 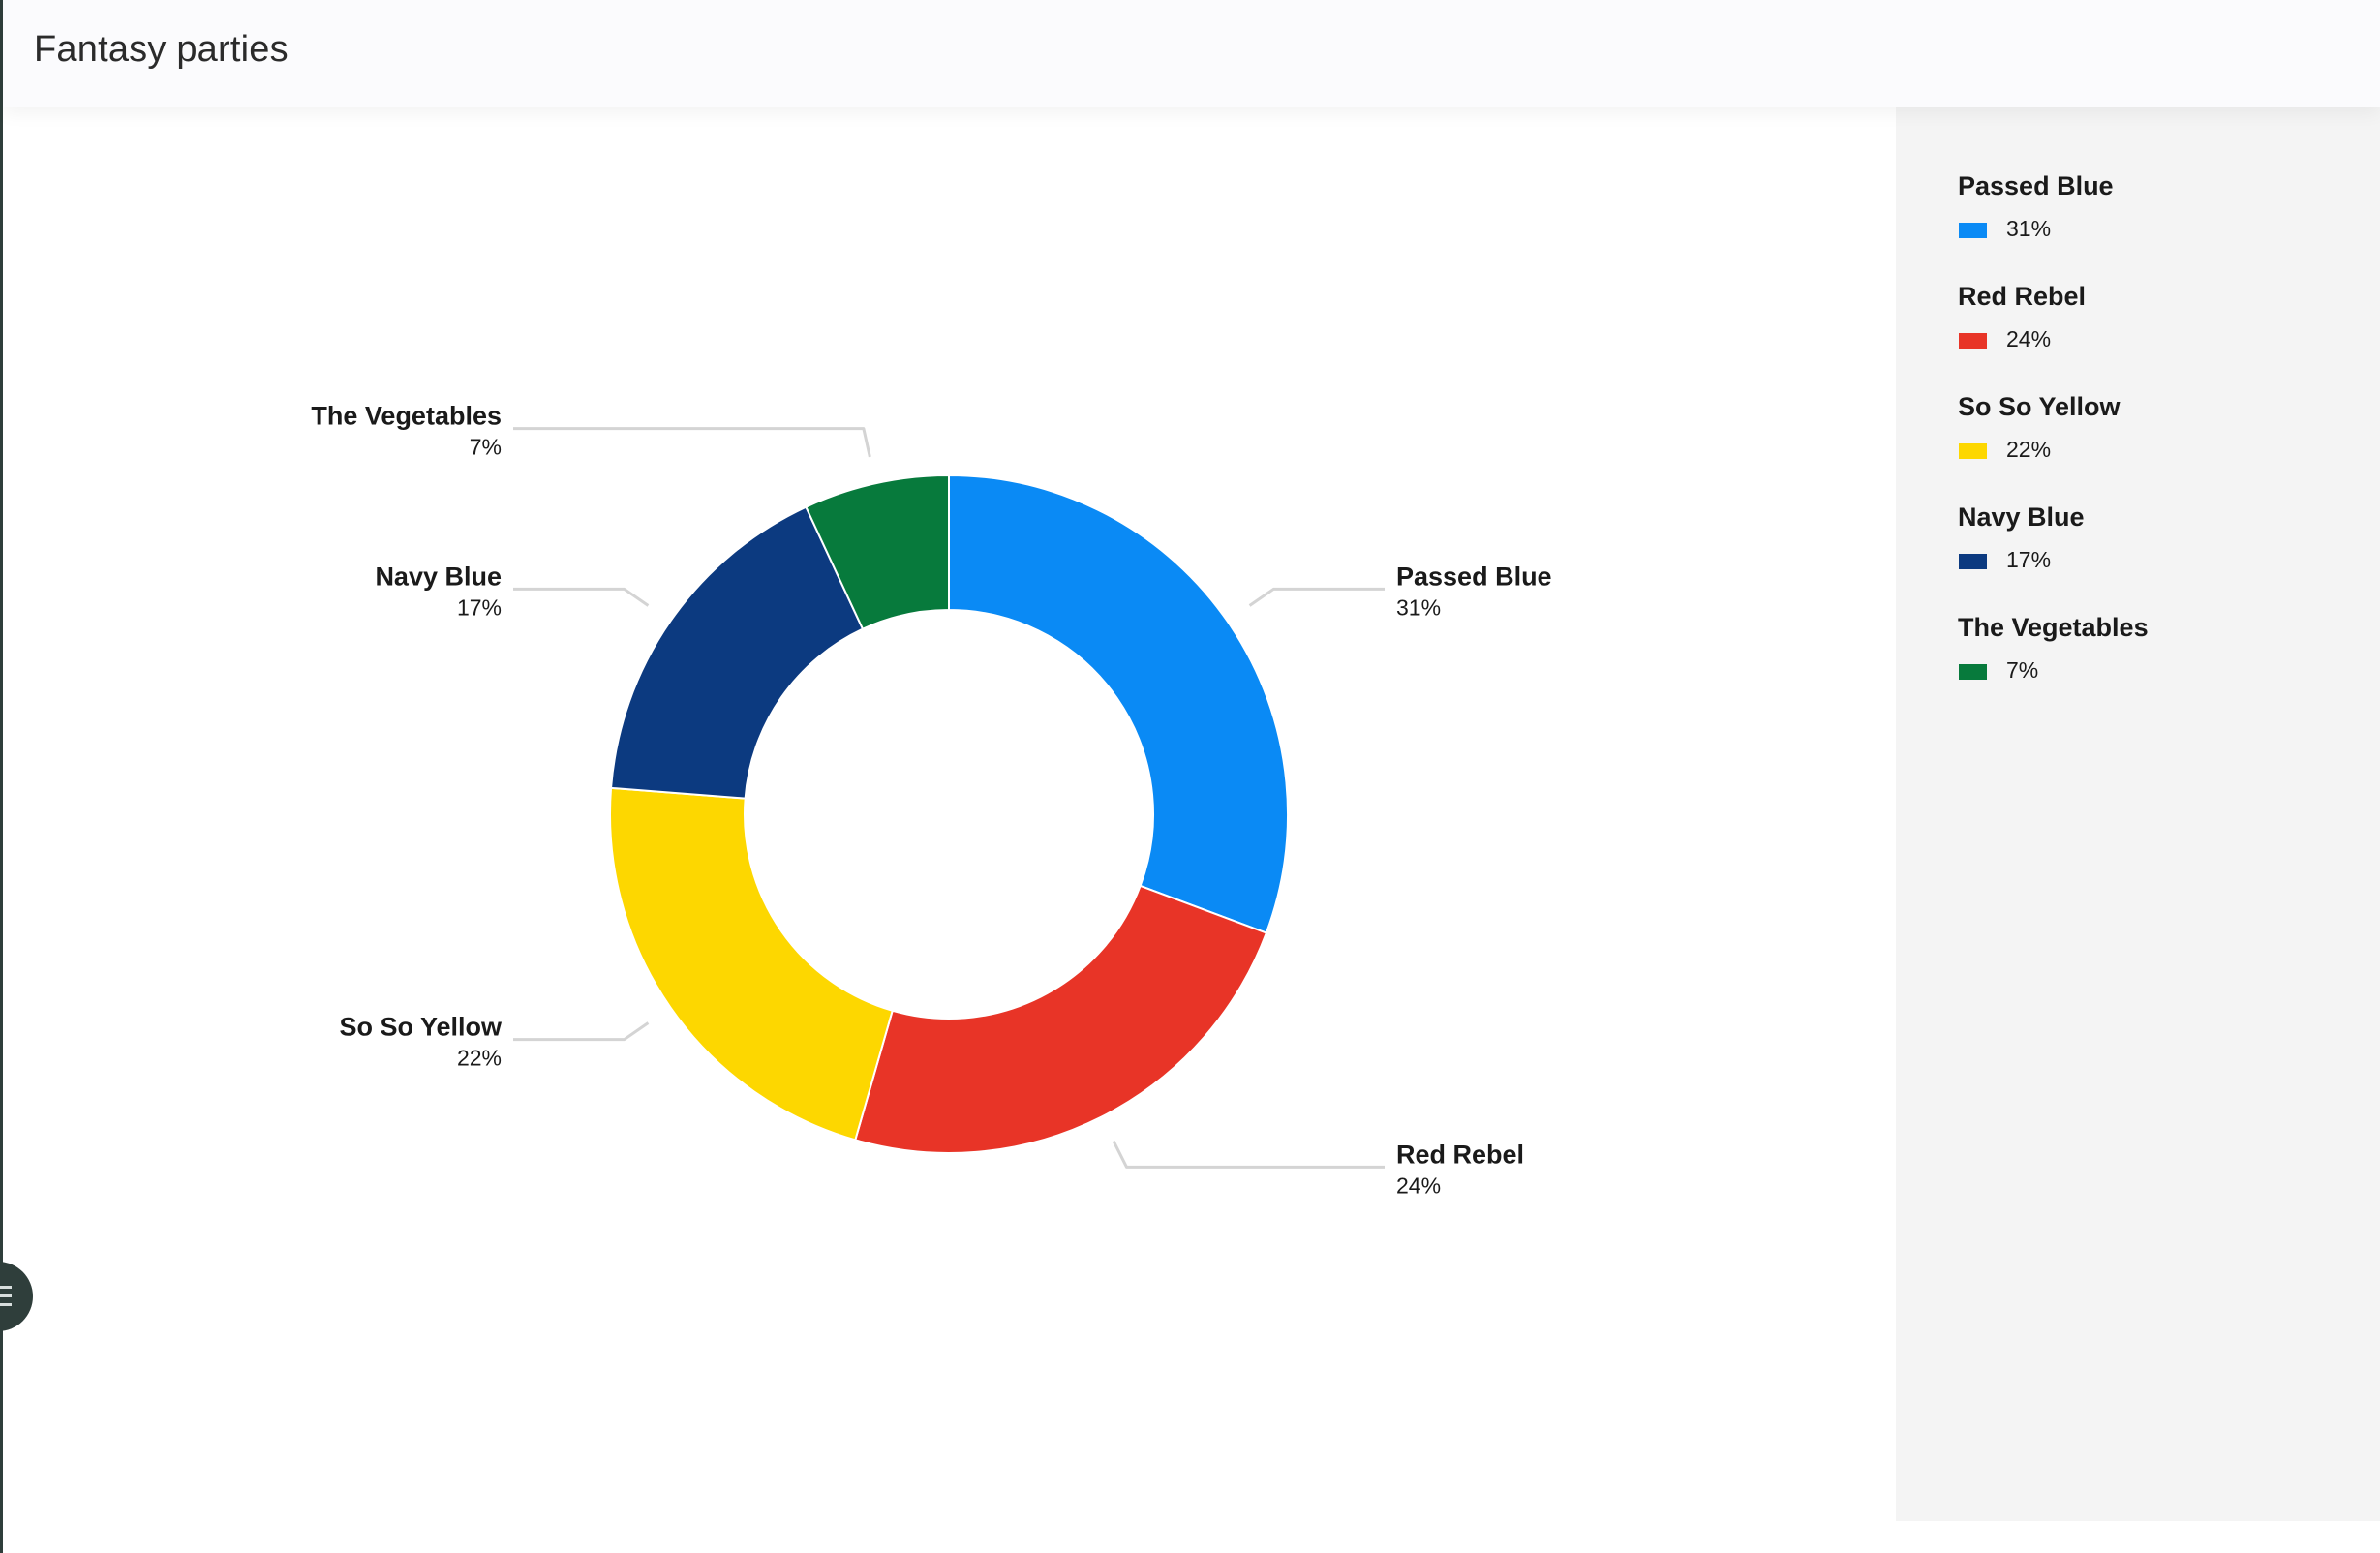 What do you see at coordinates (1460, 1154) in the screenshot?
I see `data-label-name-red-rebel: Red Rebel` at bounding box center [1460, 1154].